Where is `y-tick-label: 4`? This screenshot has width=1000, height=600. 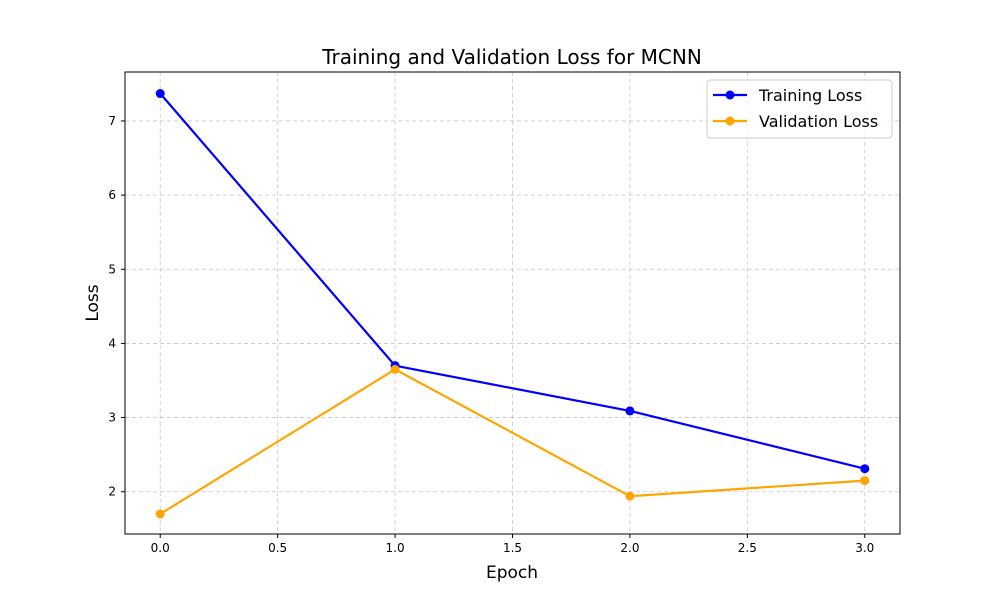 y-tick-label: 4 is located at coordinates (112, 343).